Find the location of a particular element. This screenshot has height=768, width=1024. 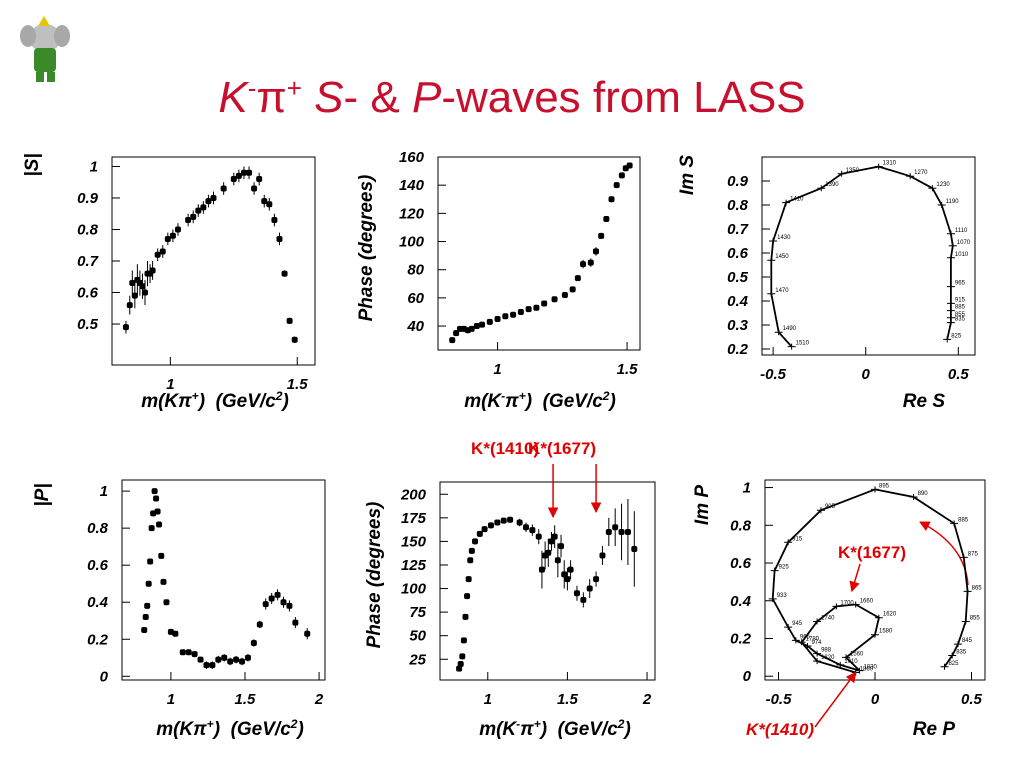

x-tick-label: 1.5 is located at coordinates (298, 384).